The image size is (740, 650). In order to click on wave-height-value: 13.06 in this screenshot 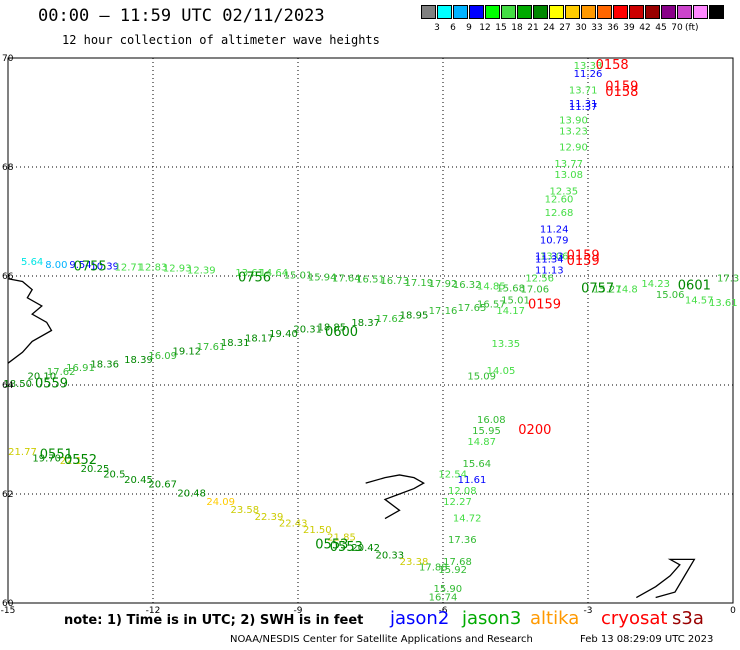, I will do `click(554, 257)`.